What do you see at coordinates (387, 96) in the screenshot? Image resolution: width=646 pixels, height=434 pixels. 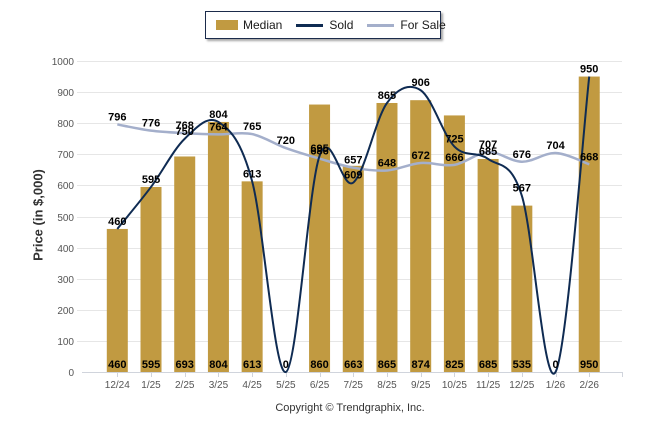 I see `sold-data-label: 865` at bounding box center [387, 96].